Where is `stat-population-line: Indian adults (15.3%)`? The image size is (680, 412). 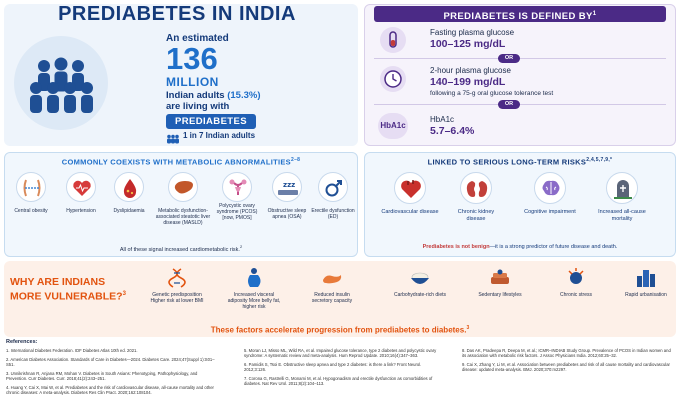 stat-population-line: Indian adults (15.3%) is located at coordinates (213, 95).